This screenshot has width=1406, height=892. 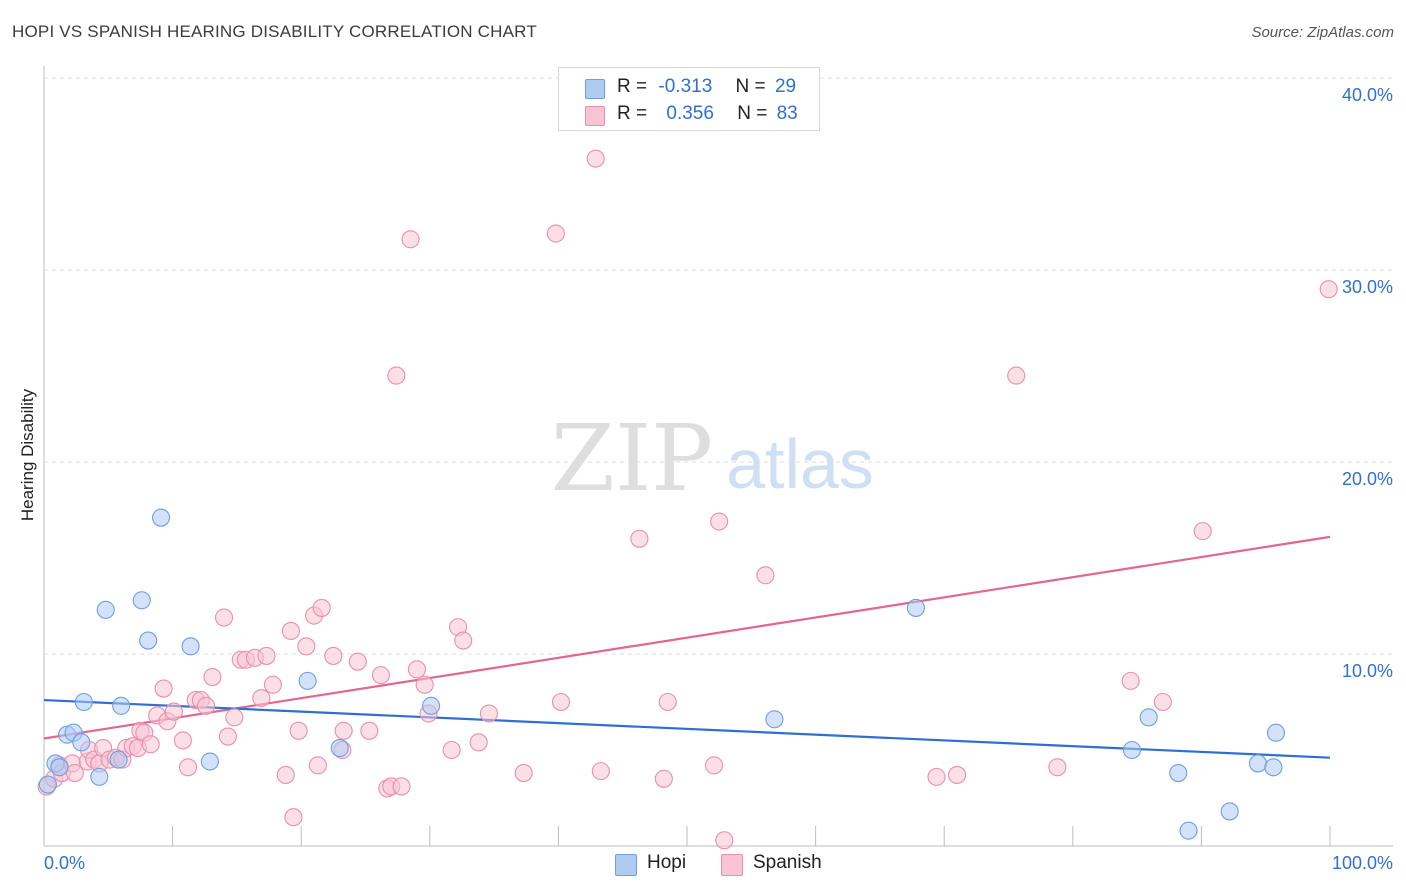 What do you see at coordinates (785, 86) in the screenshot?
I see `legend-n-value: 29` at bounding box center [785, 86].